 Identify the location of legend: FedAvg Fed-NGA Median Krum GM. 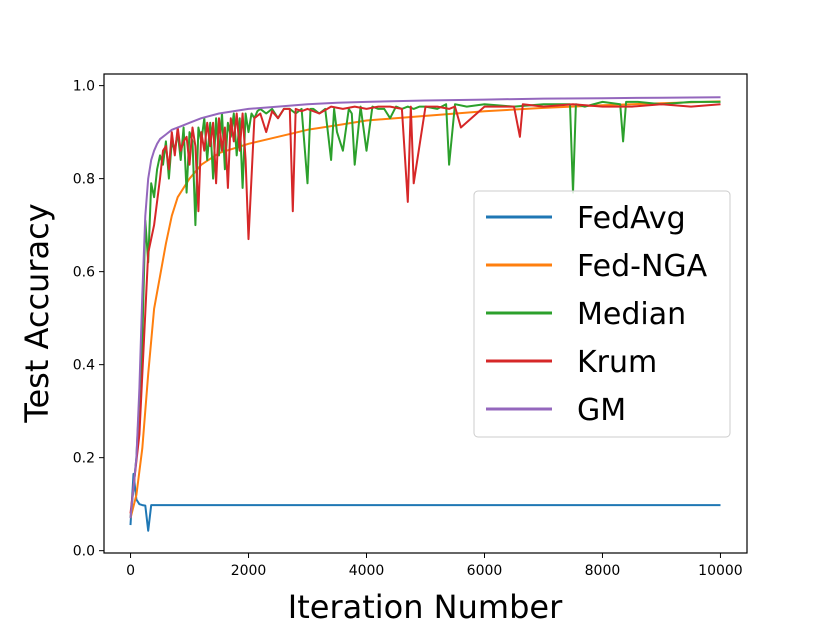
(602, 314).